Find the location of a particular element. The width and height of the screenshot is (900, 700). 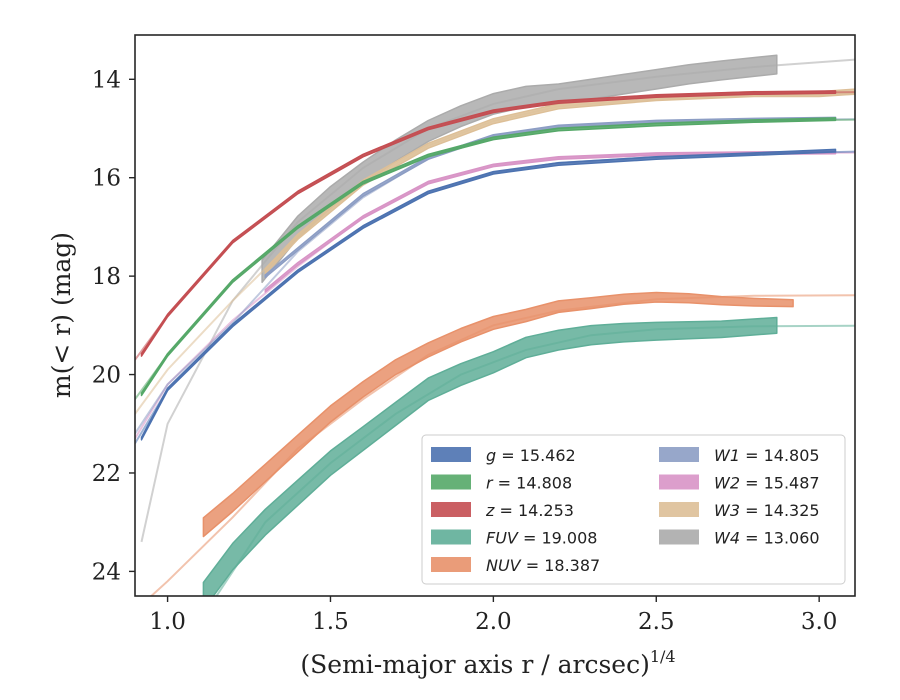

legend-label-w1: W1 = 14.805 is located at coordinates (767, 455).